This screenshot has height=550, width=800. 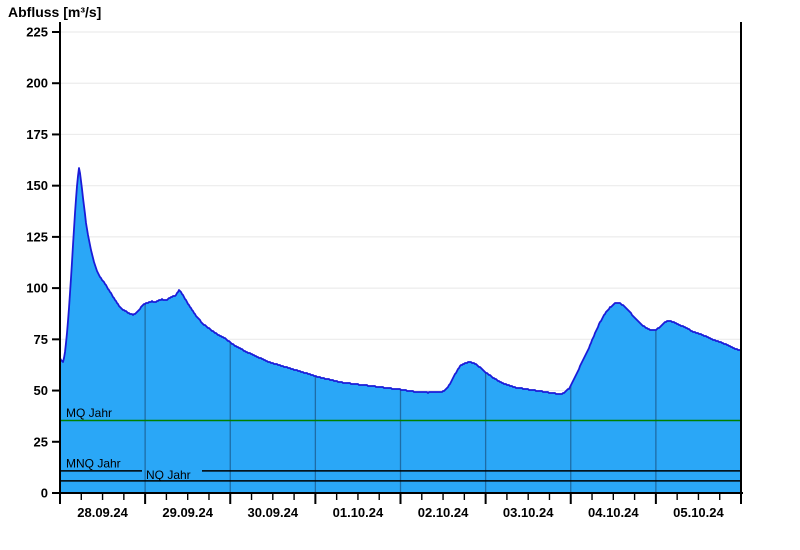 What do you see at coordinates (56, 262) in the screenshot?
I see `y-axis-ticks` at bounding box center [56, 262].